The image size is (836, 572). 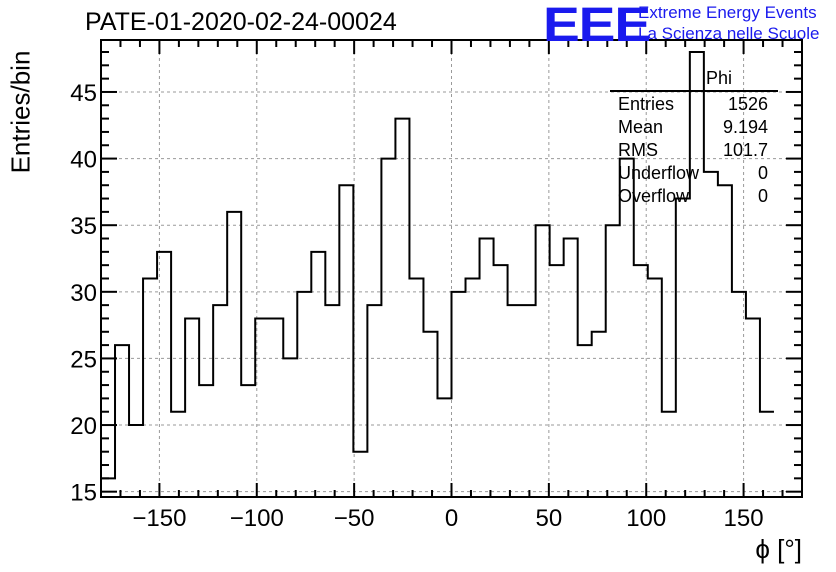 What do you see at coordinates (729, 33) in the screenshot?
I see `logo-line-2: La Scienza nelle Scuole` at bounding box center [729, 33].